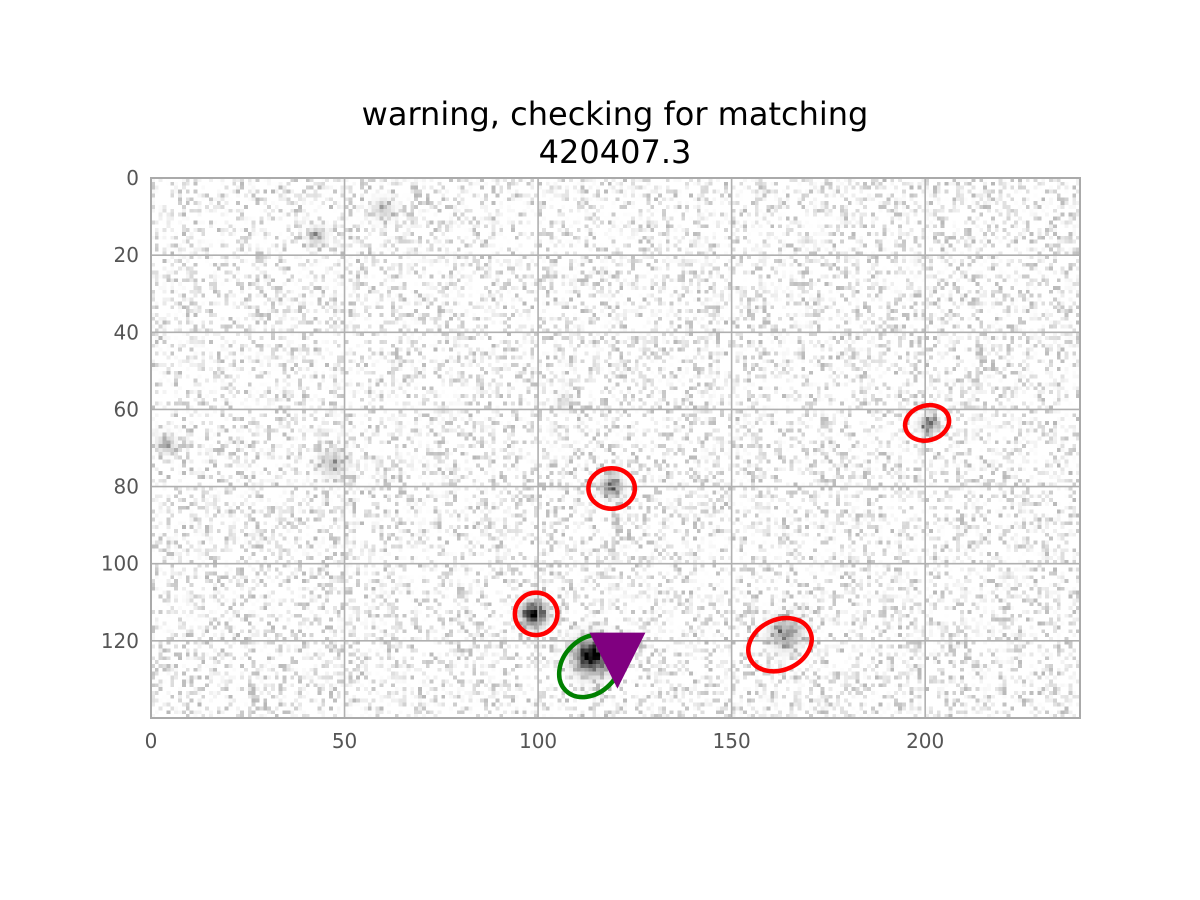  Describe the element at coordinates (732, 741) in the screenshot. I see `x-tick-label: 150` at that location.